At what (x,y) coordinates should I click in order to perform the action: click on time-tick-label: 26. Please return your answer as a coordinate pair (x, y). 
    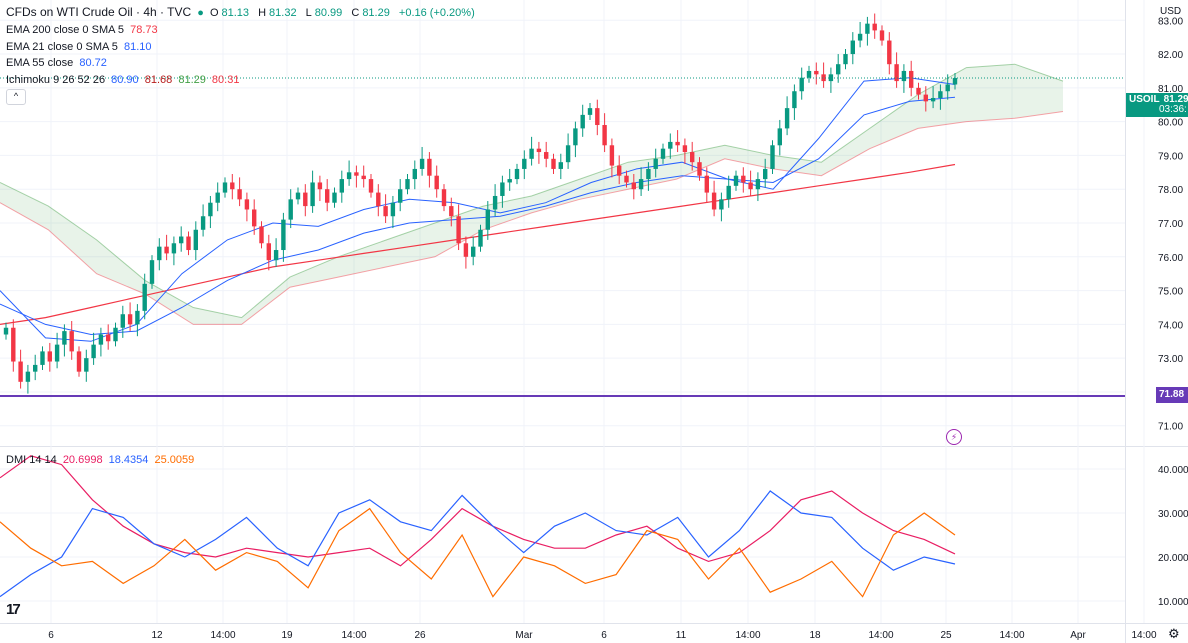
    Looking at the image, I should click on (420, 635).